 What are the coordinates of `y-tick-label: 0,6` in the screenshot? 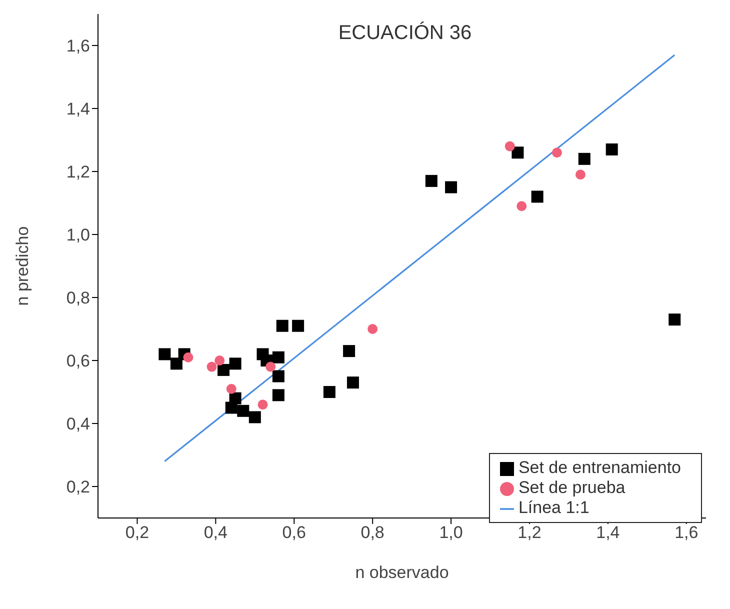 It's located at (78, 361).